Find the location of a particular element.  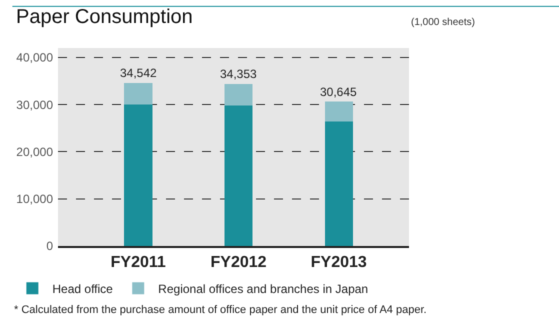

y-tick-label: 0 is located at coordinates (50, 246).